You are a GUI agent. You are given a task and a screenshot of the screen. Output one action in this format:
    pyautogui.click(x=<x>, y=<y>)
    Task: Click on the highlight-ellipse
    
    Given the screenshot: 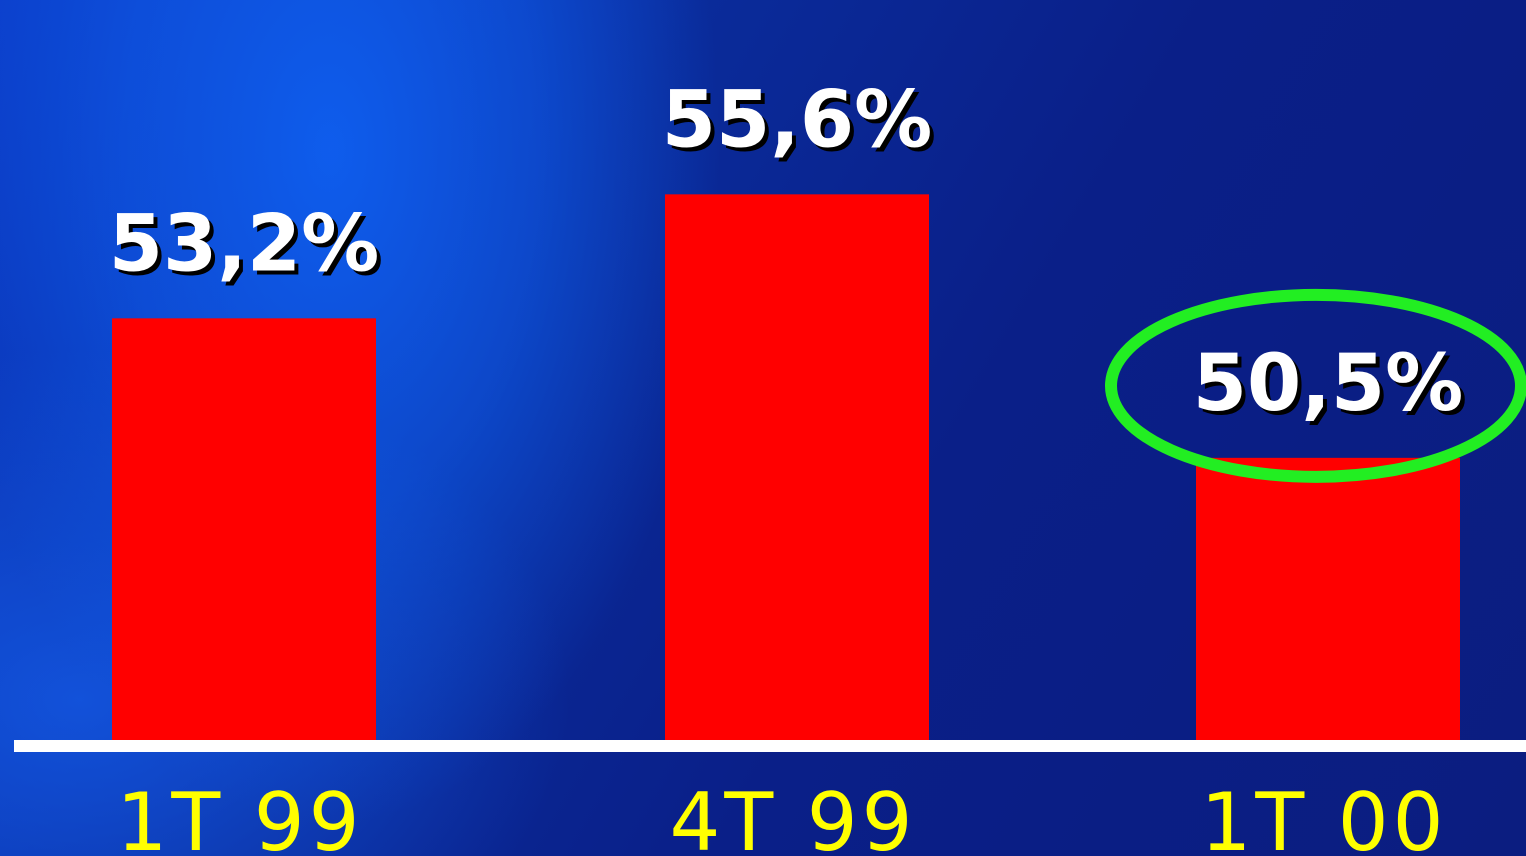 What is the action you would take?
    pyautogui.click(x=1315, y=385)
    